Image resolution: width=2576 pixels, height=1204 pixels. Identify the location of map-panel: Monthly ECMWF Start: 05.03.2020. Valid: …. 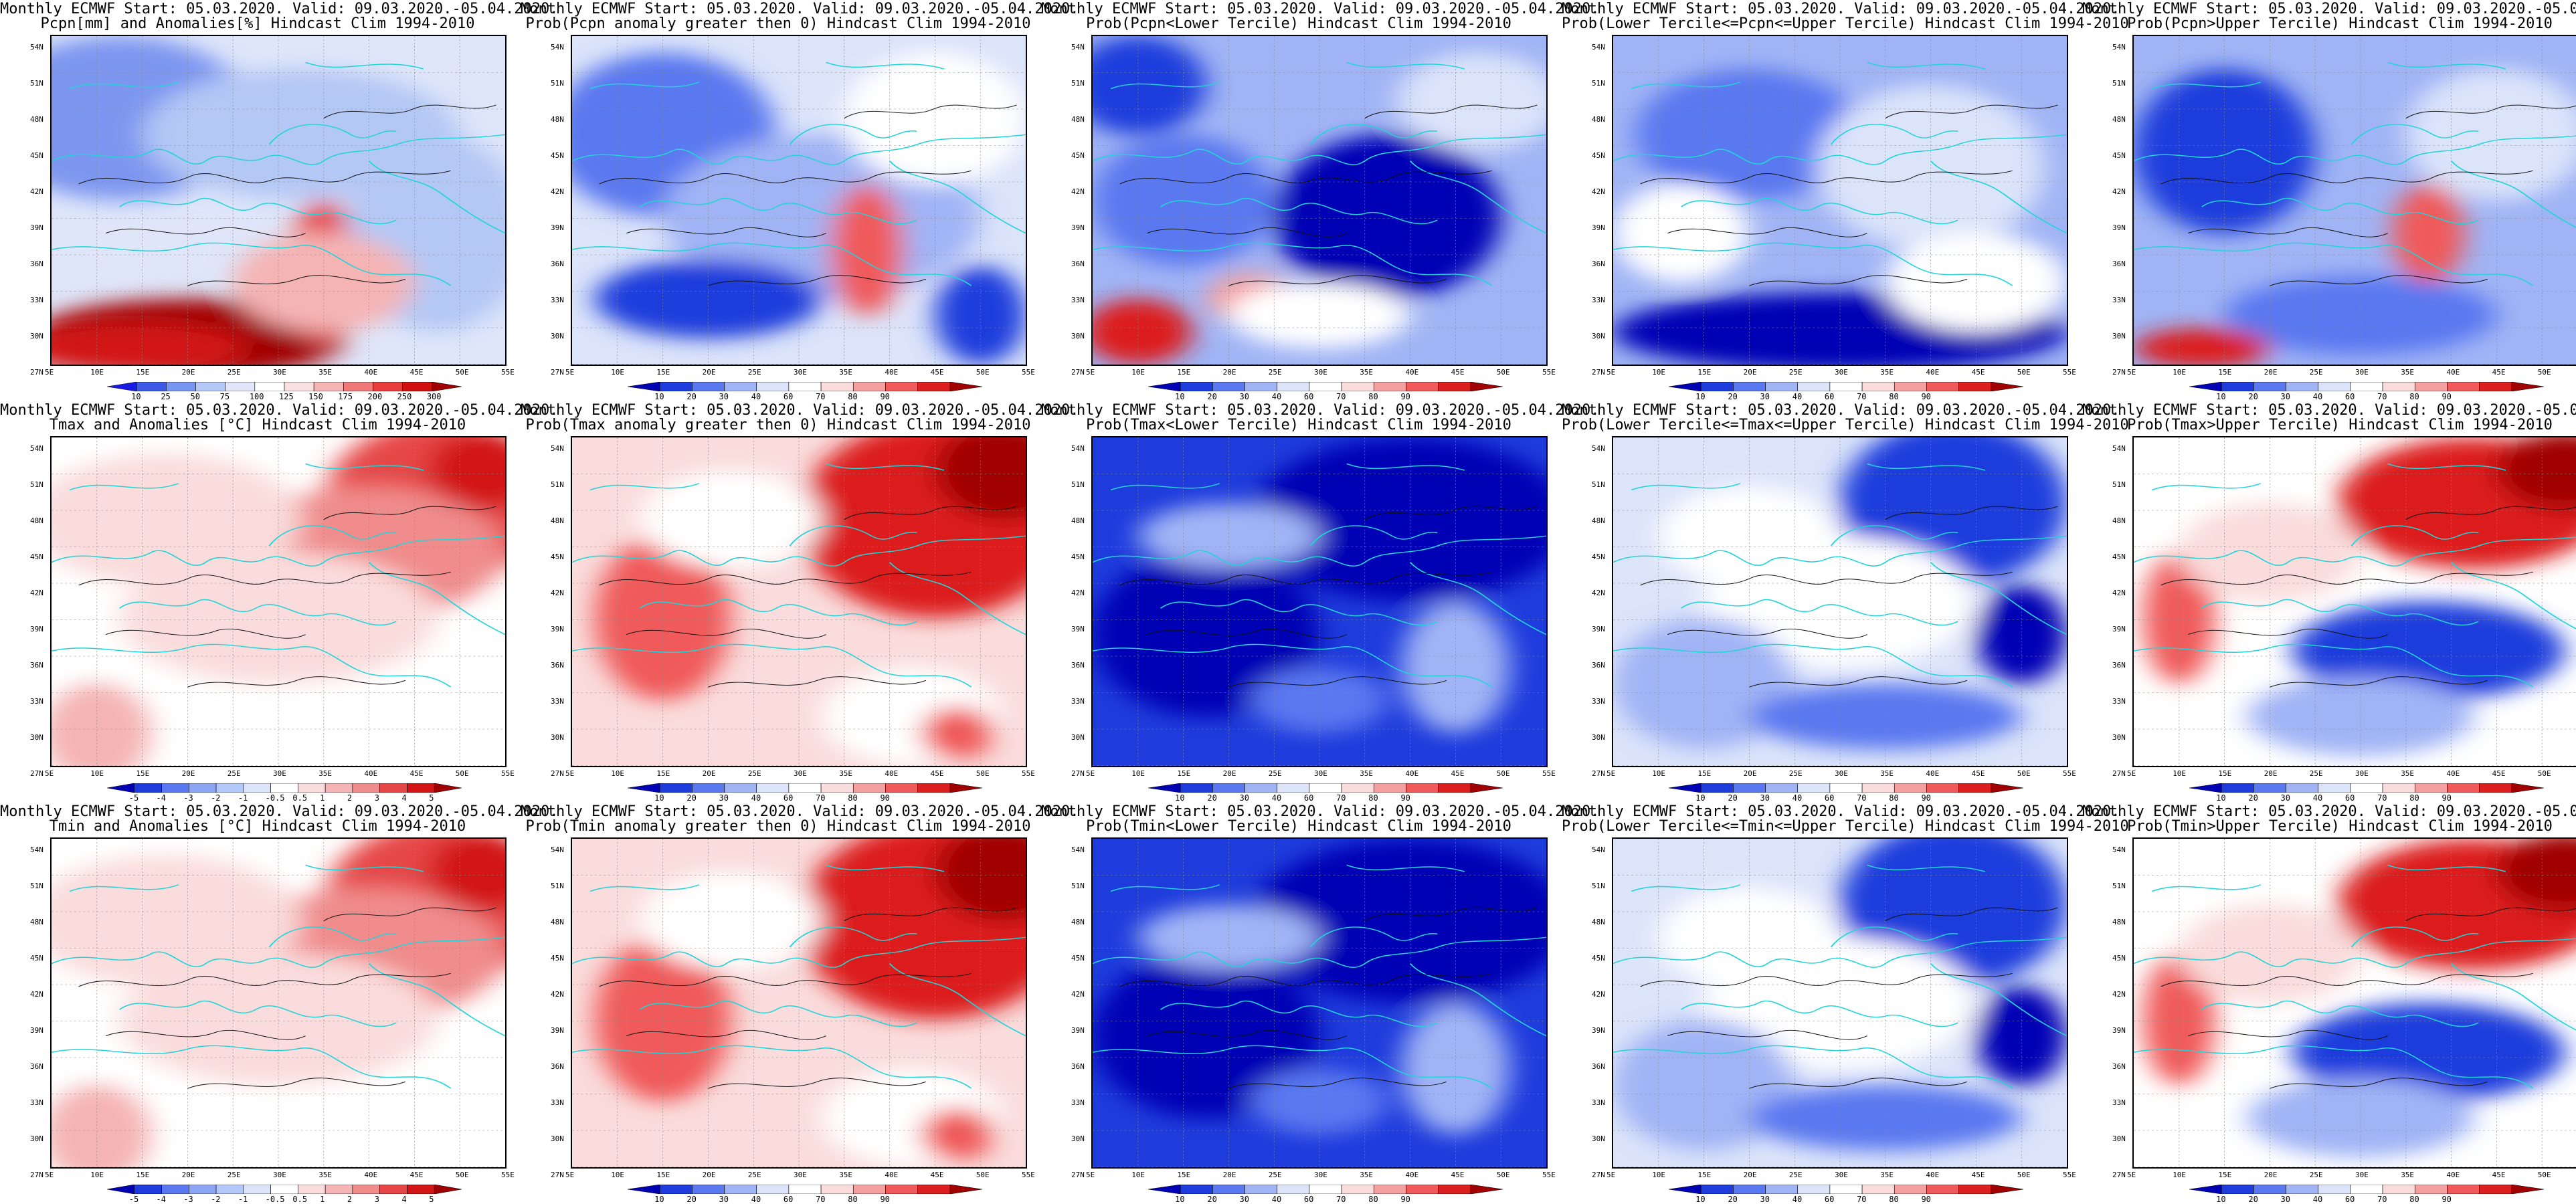
(279, 201).